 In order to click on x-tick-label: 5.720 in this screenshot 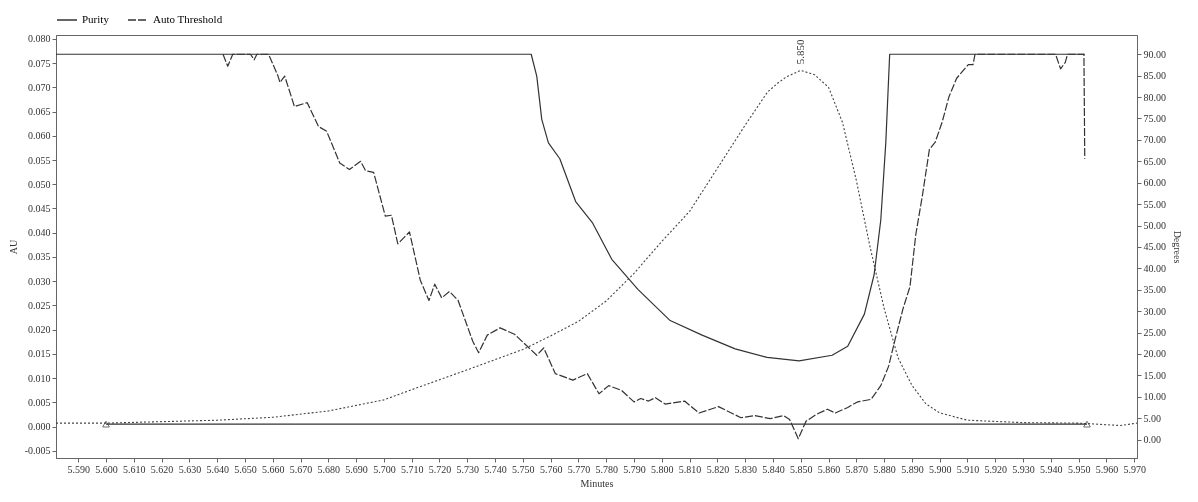, I will do `click(440, 469)`.